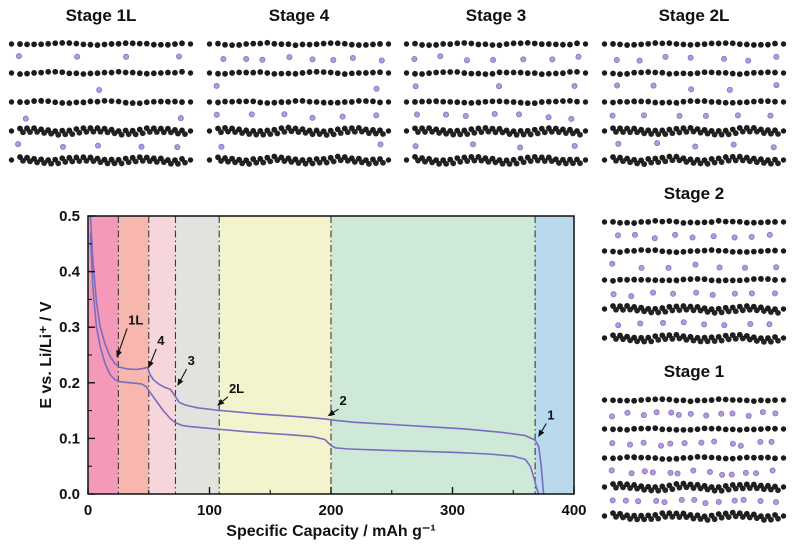 The width and height of the screenshot is (800, 559). Describe the element at coordinates (694, 103) in the screenshot. I see `stage-structure-2L` at that location.